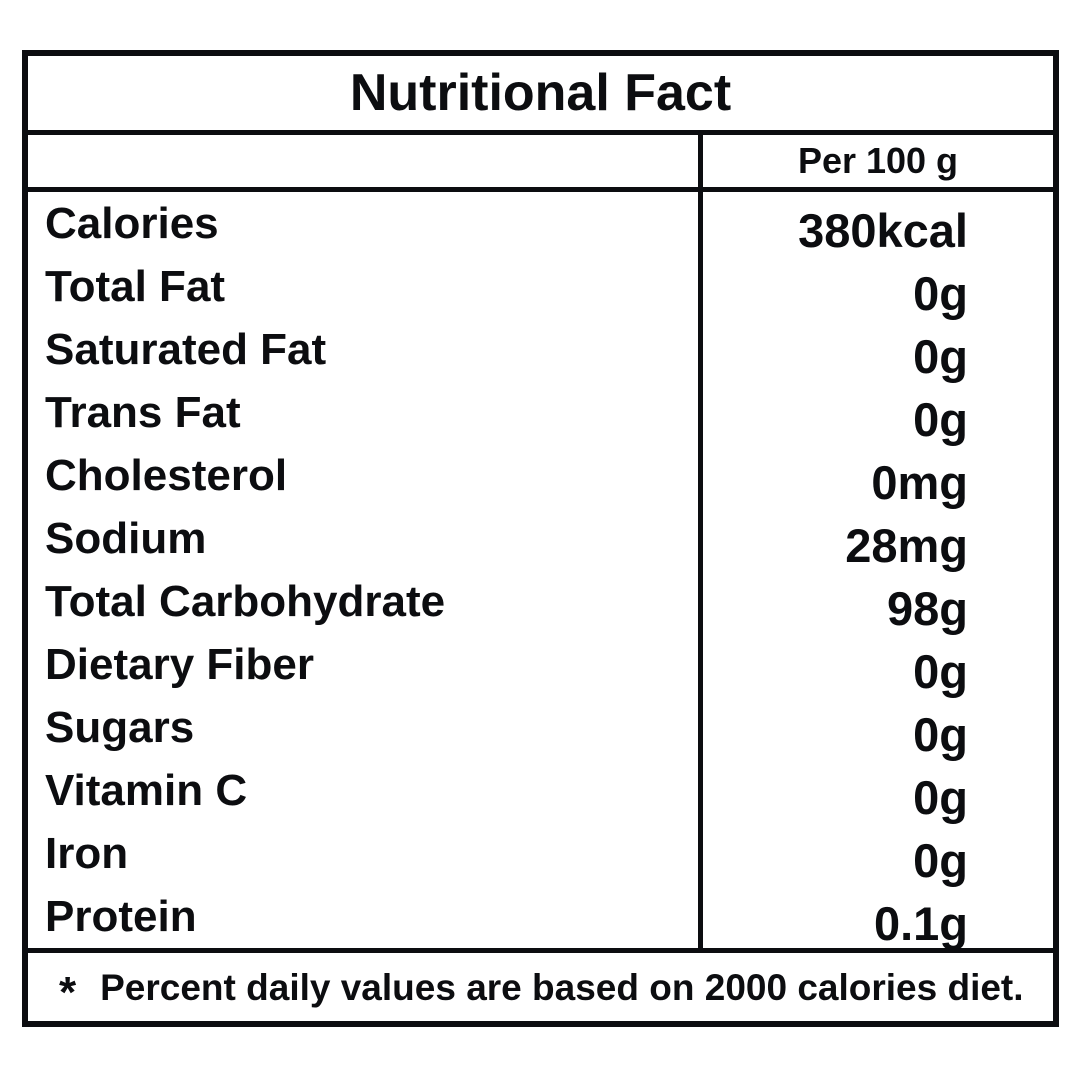 Image resolution: width=1080 pixels, height=1080 pixels. Describe the element at coordinates (919, 482) in the screenshot. I see `nutrient-value: 0mg` at that location.